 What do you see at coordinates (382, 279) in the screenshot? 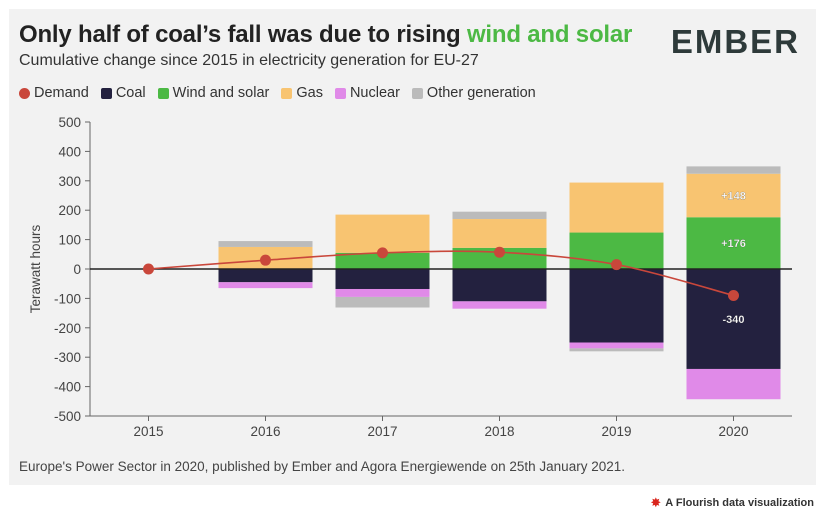
I see `bar-coal-2017` at bounding box center [382, 279].